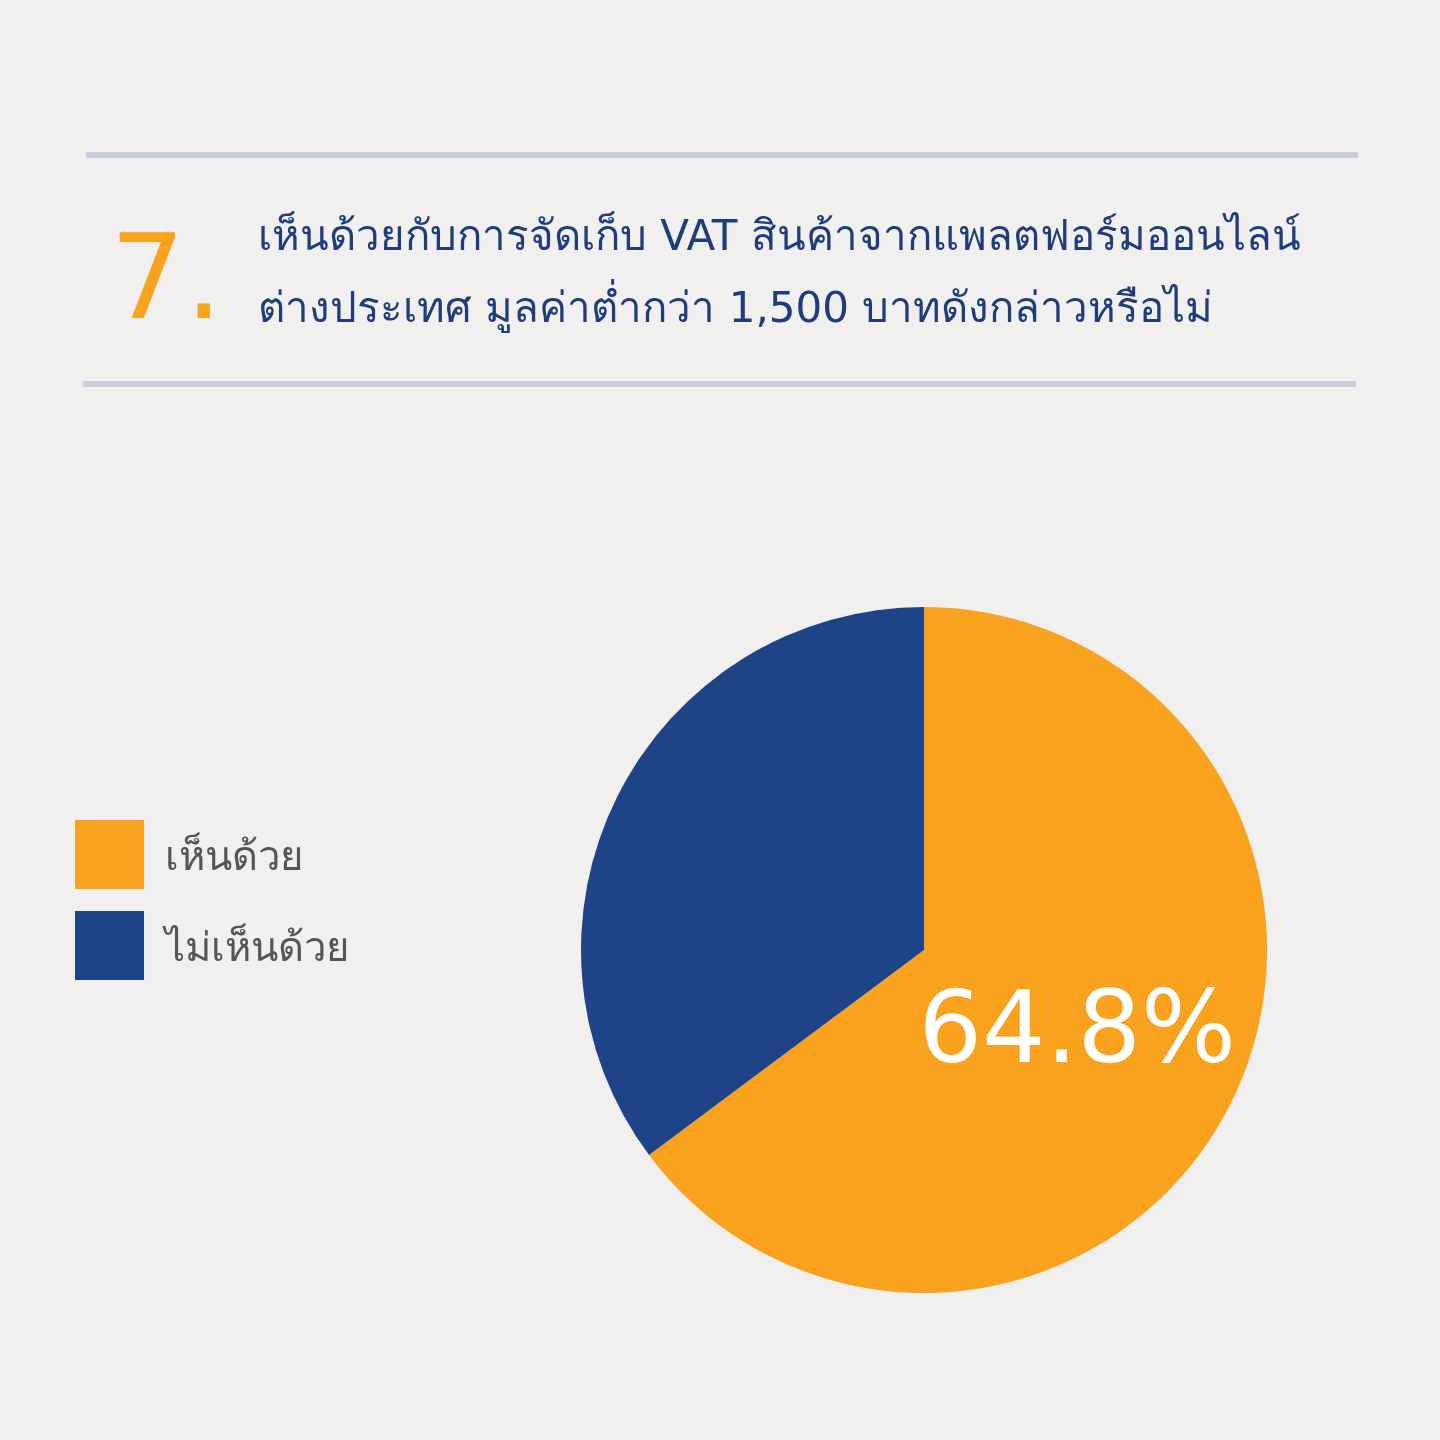  I want to click on text: 7., so click(166, 277).